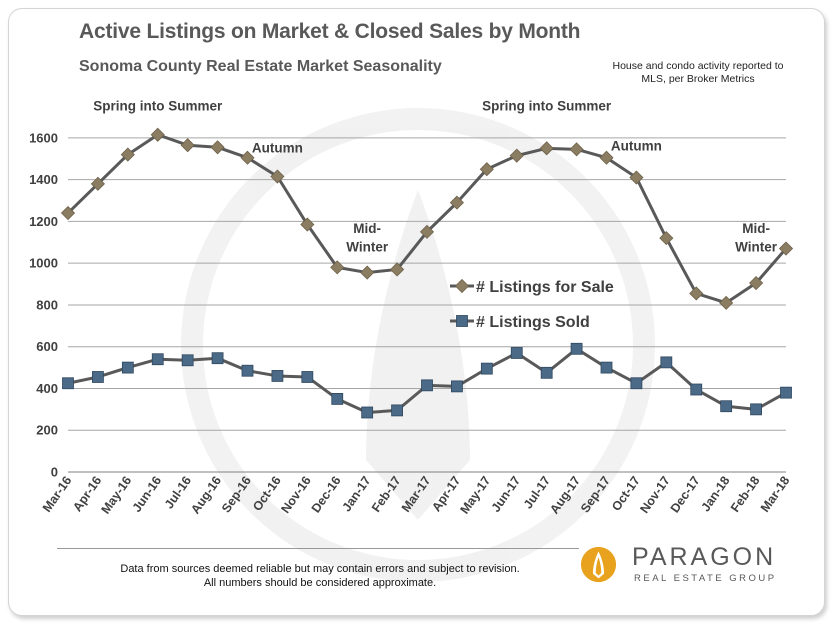  What do you see at coordinates (43, 263) in the screenshot?
I see `y-tick-label: 1000` at bounding box center [43, 263].